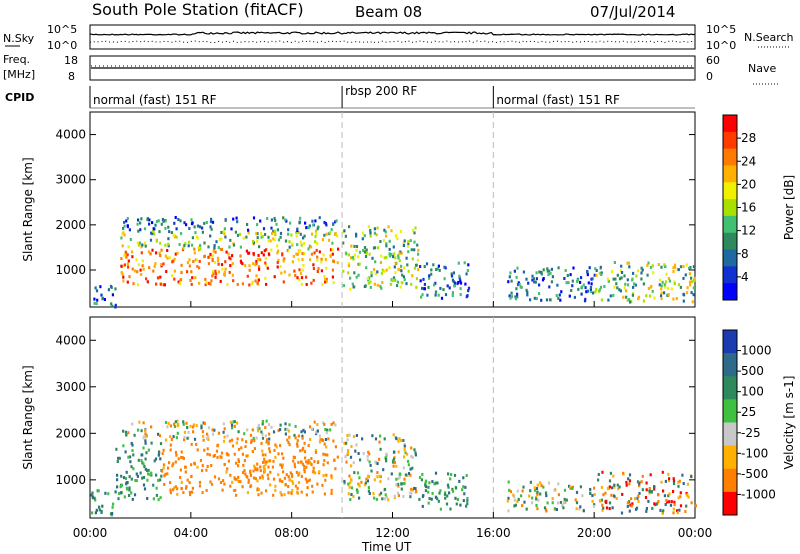 The height and width of the screenshot is (554, 800). What do you see at coordinates (191, 533) in the screenshot?
I see `x-tick-label: 04:00` at bounding box center [191, 533].